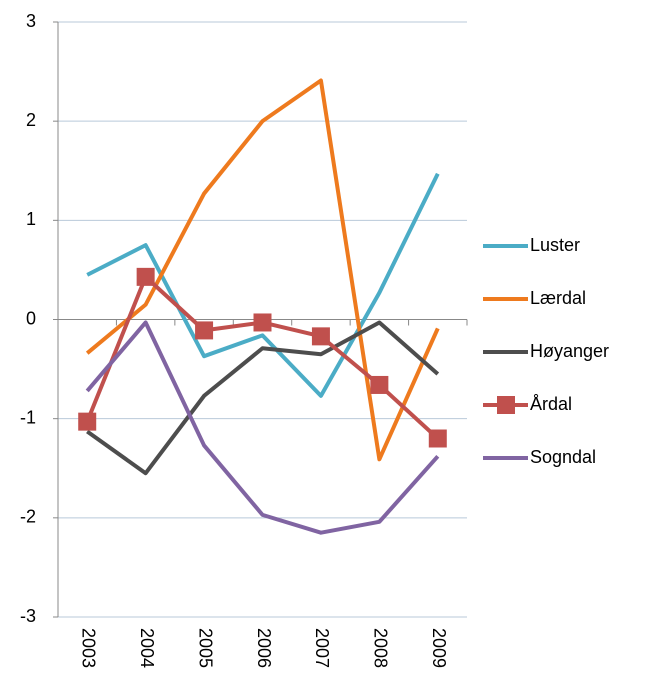  I want to click on y-tick-label: 2, so click(31, 120).